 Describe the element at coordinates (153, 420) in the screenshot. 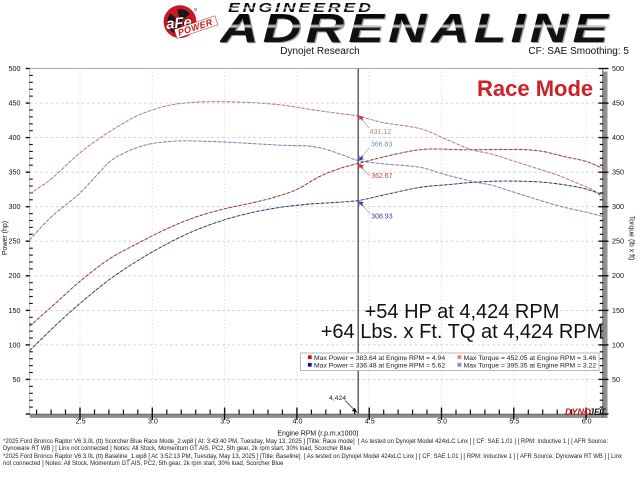

I see `svg-text: 3.0` at that location.